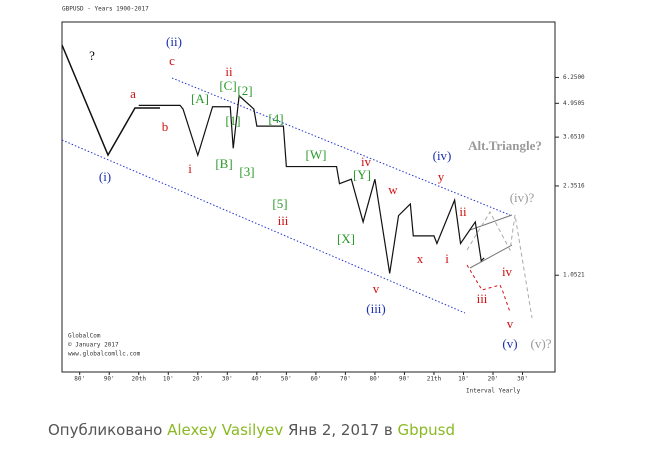 The image size is (660, 455). Describe the element at coordinates (574, 103) in the screenshot. I see `y-tick-label: 4.9505` at that location.